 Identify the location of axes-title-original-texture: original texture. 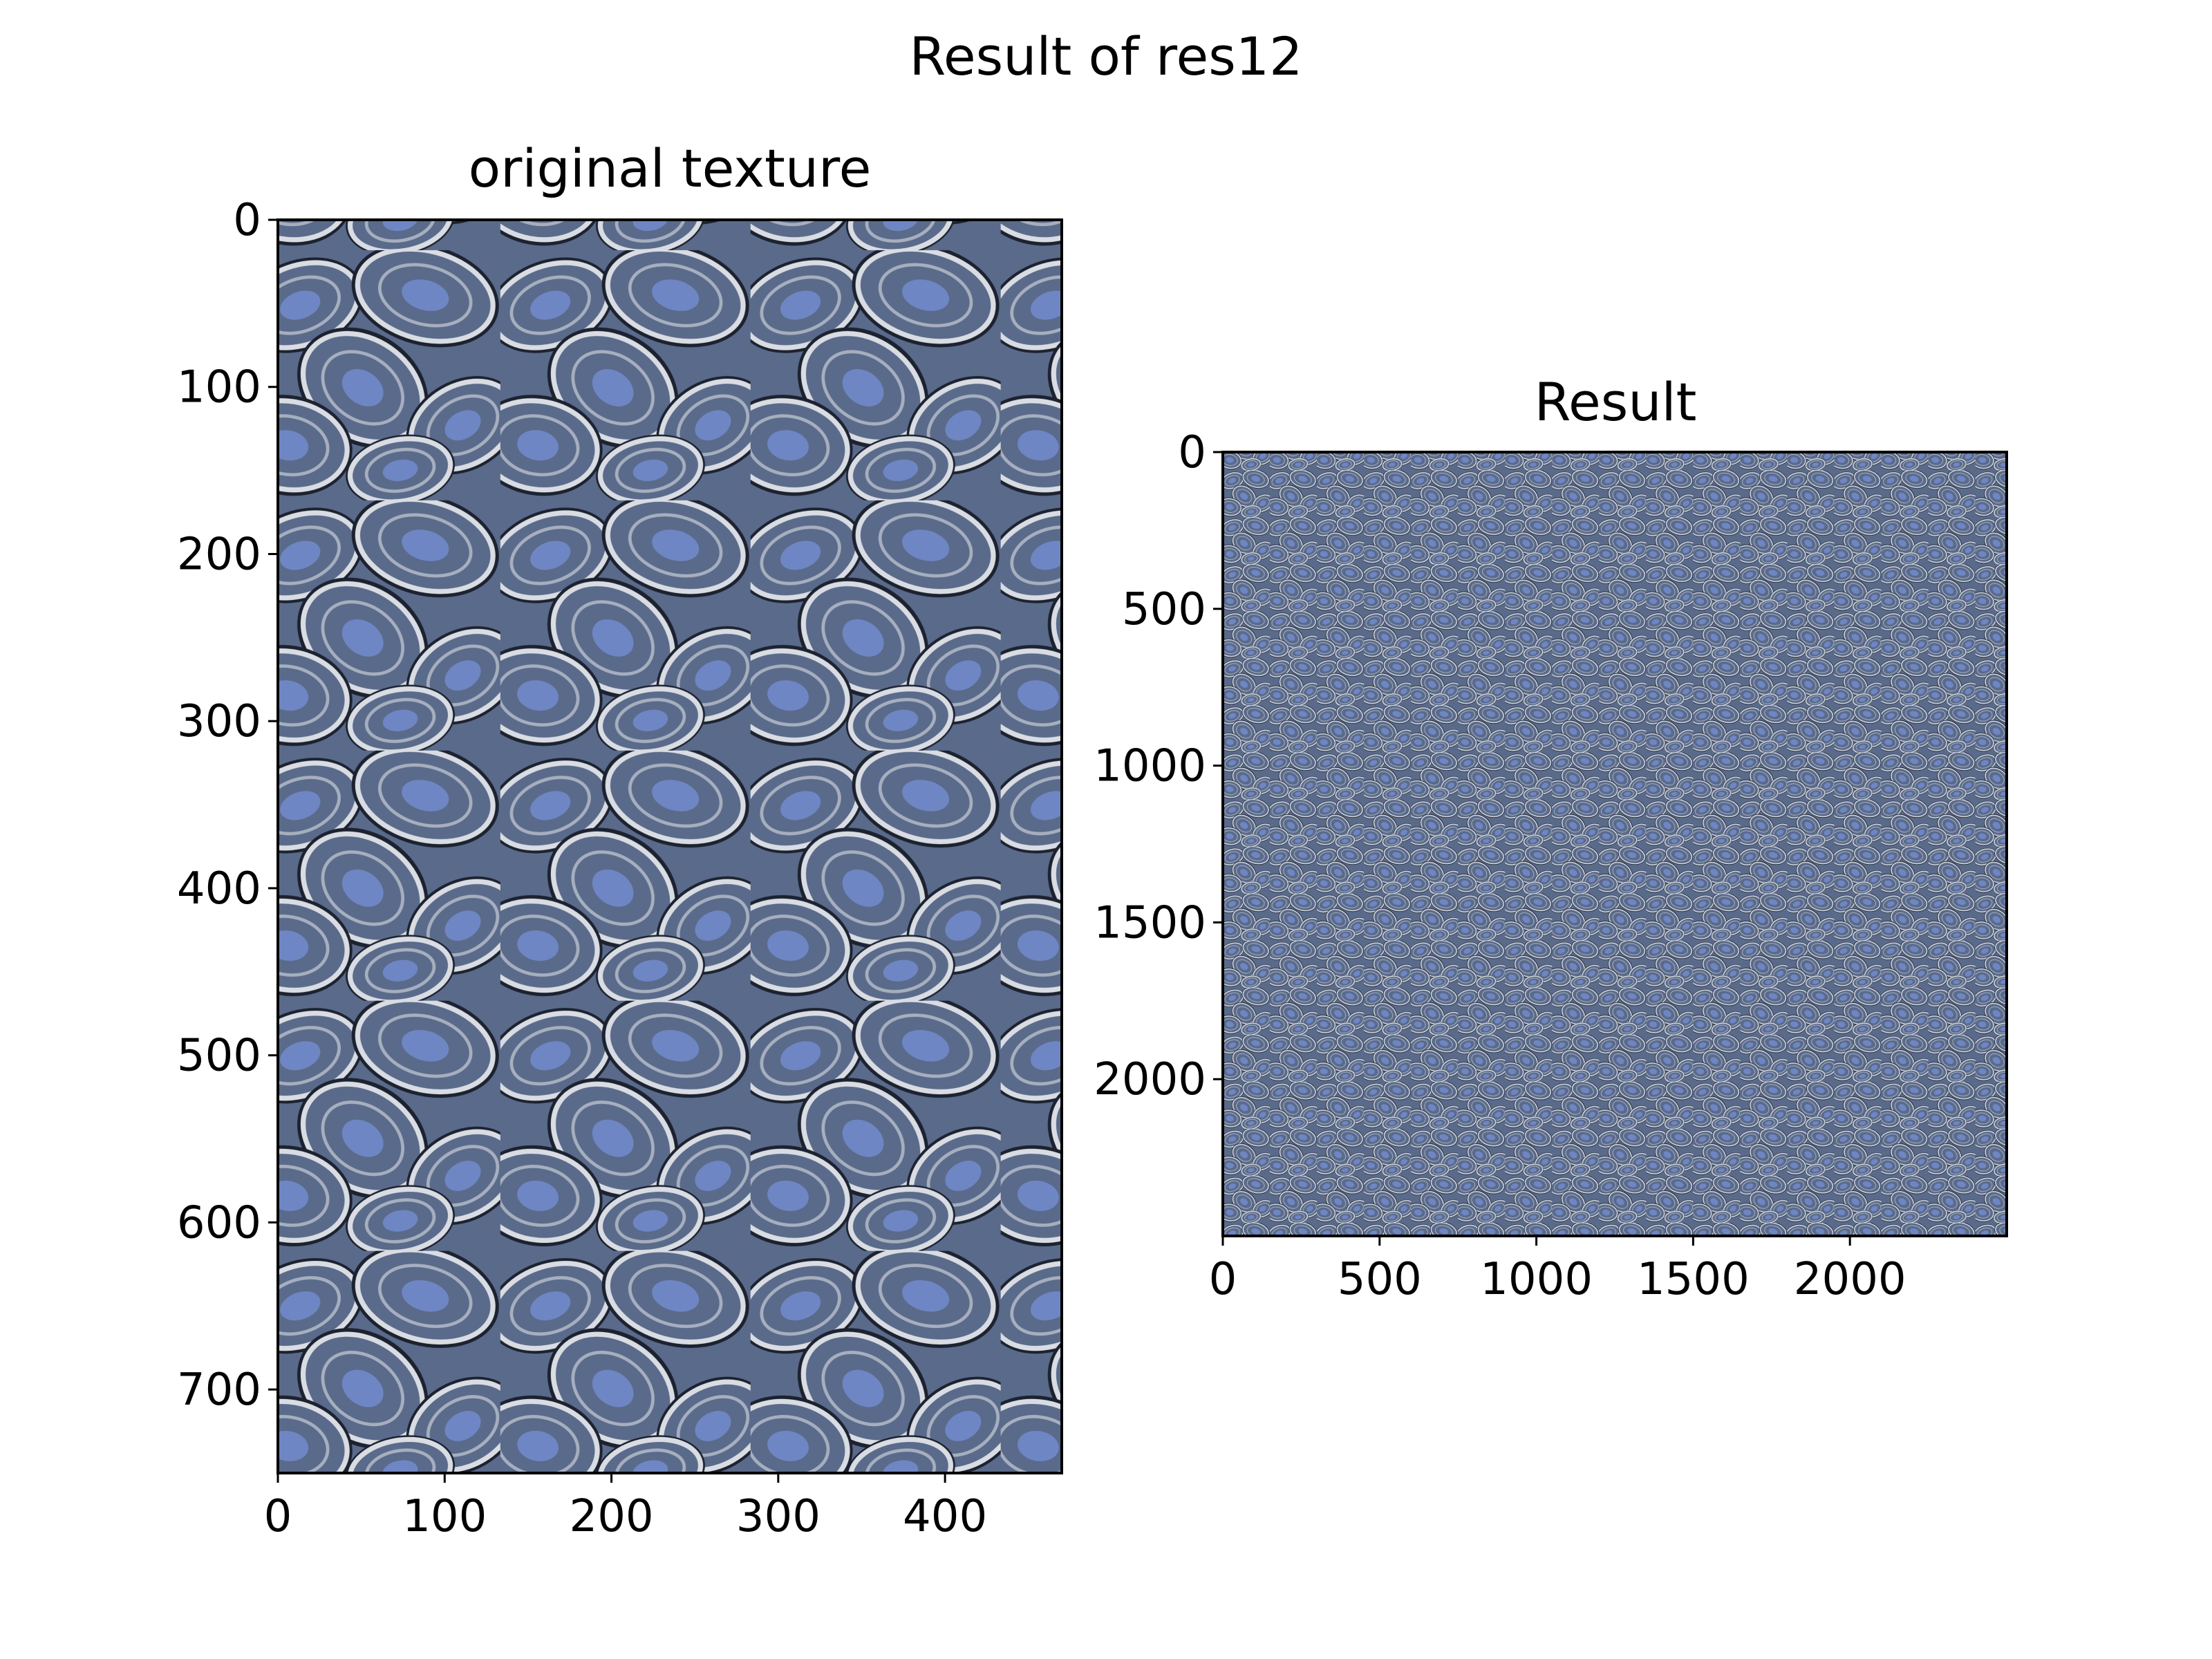
(670, 168).